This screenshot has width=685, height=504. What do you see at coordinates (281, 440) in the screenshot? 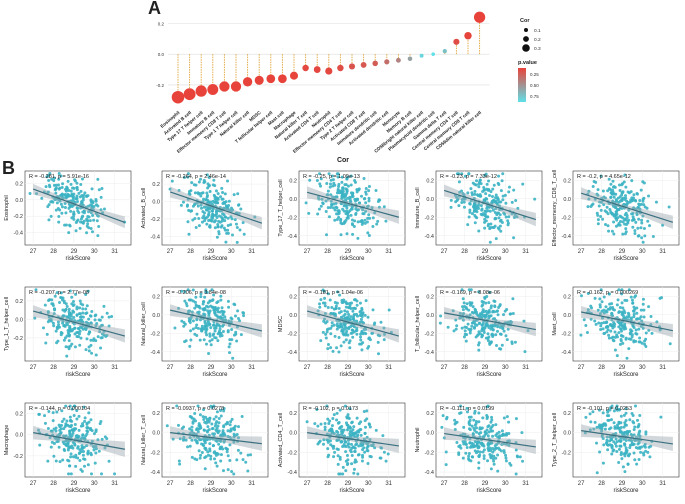
I see `y-axis-title: Activated_CD4_T_cell` at bounding box center [281, 440].